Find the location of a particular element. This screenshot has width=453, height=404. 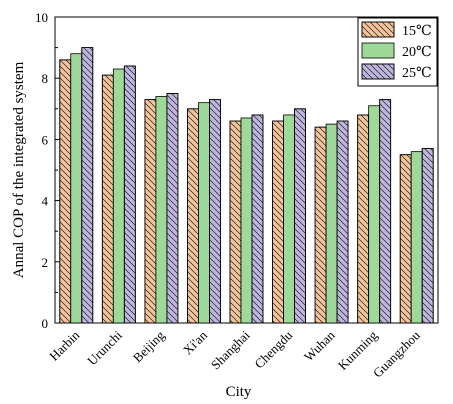

x-tick-label: Xi'an is located at coordinates (195, 342).